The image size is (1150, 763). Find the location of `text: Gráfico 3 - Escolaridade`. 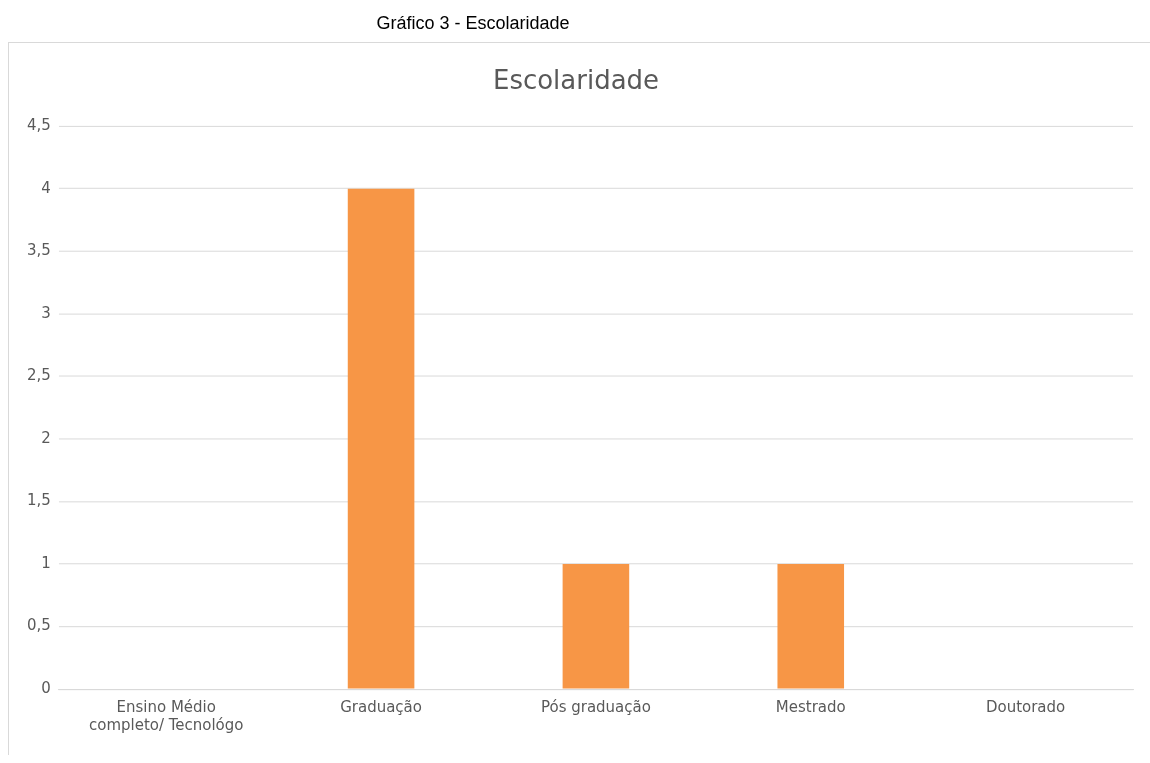

text: Gráfico 3 - Escolaridade is located at coordinates (473, 23).